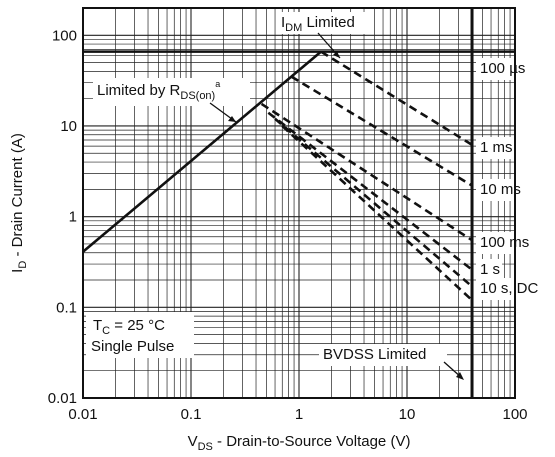  What do you see at coordinates (336, 54) in the screenshot?
I see `idm-pointer-head` at bounding box center [336, 54].